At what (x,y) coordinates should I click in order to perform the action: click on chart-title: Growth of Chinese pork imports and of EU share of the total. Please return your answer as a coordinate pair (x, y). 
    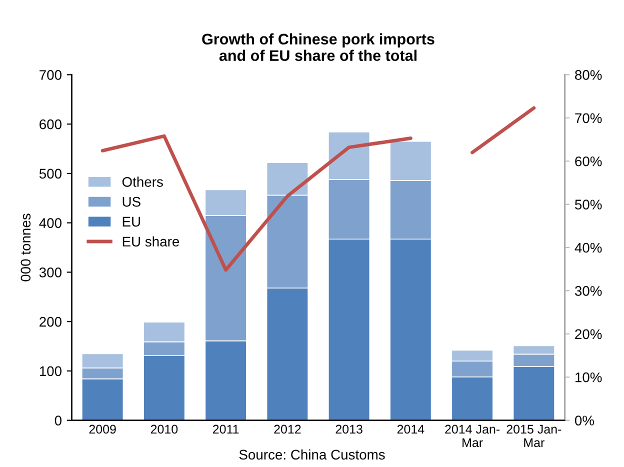
    Looking at the image, I should click on (318, 47).